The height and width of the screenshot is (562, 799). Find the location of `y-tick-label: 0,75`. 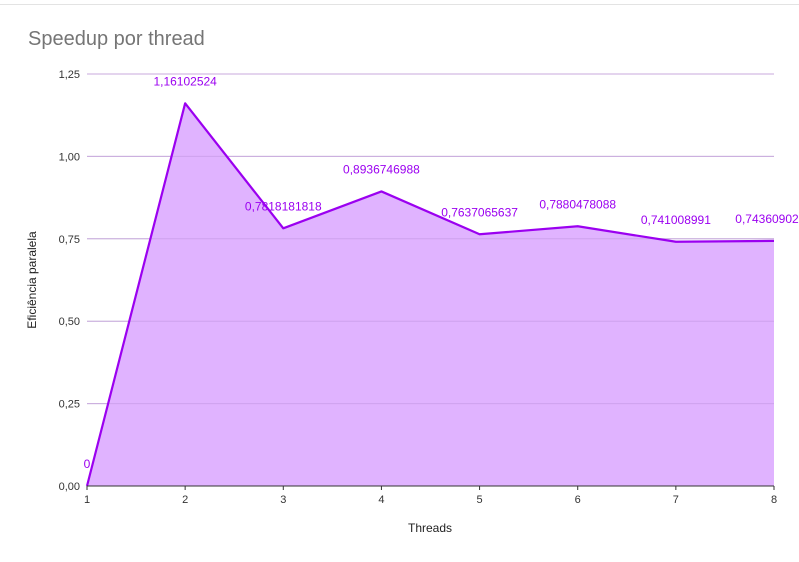

y-tick-label: 0,75 is located at coordinates (69, 240).